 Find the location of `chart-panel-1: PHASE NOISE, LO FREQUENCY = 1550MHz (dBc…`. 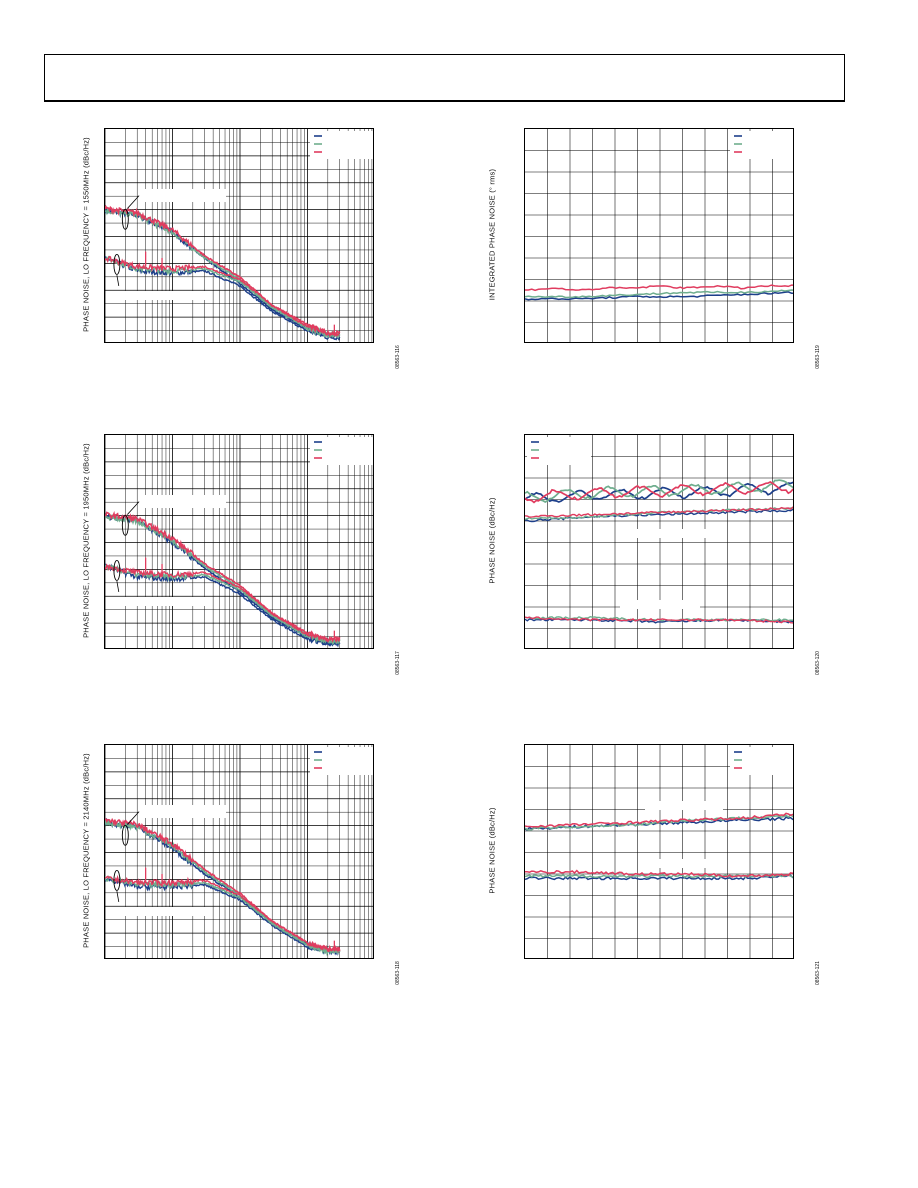

chart-panel-1: PHASE NOISE, LO FREQUENCY = 1550MHz (dBc… is located at coordinates (240, 252).